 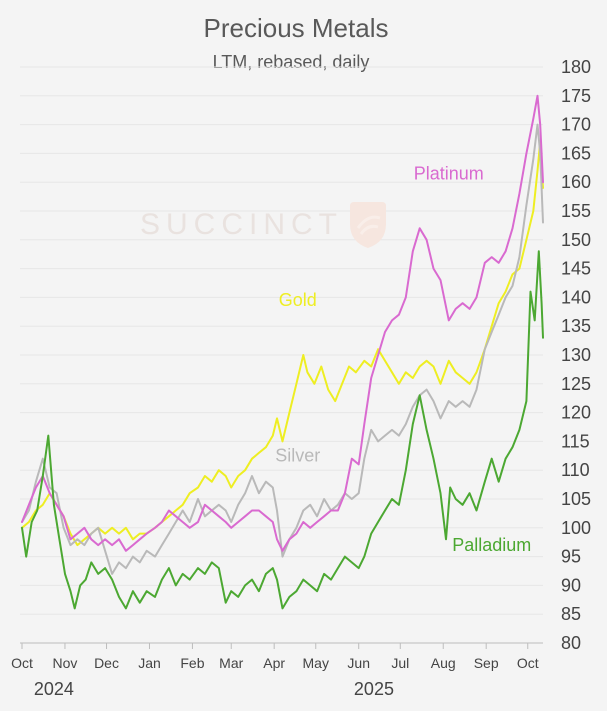 What do you see at coordinates (297, 456) in the screenshot?
I see `series-label-silver: Silver` at bounding box center [297, 456].